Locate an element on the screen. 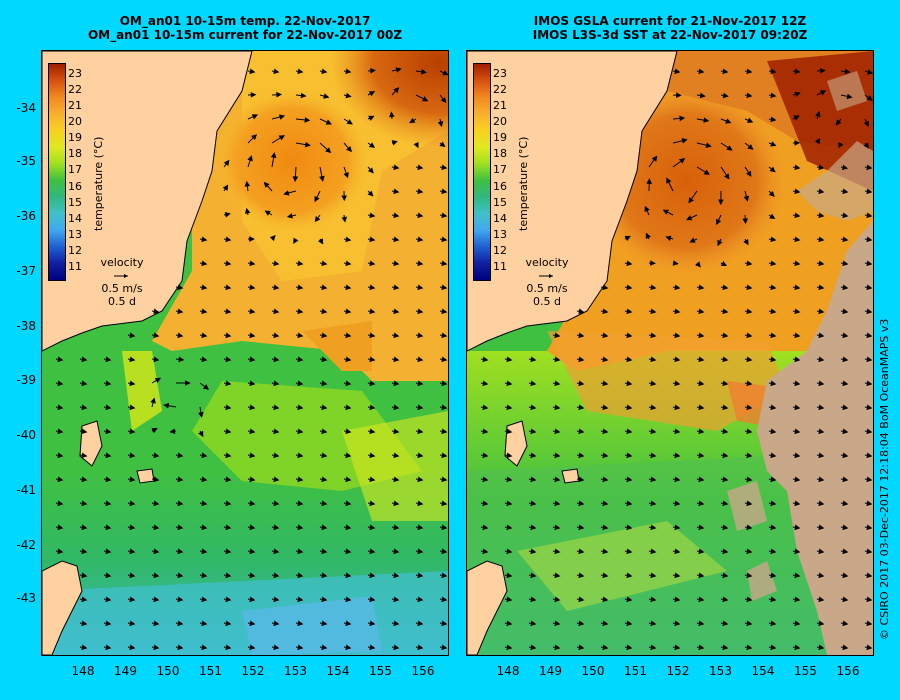  longitude-tick-label: 155 is located at coordinates (380, 671).